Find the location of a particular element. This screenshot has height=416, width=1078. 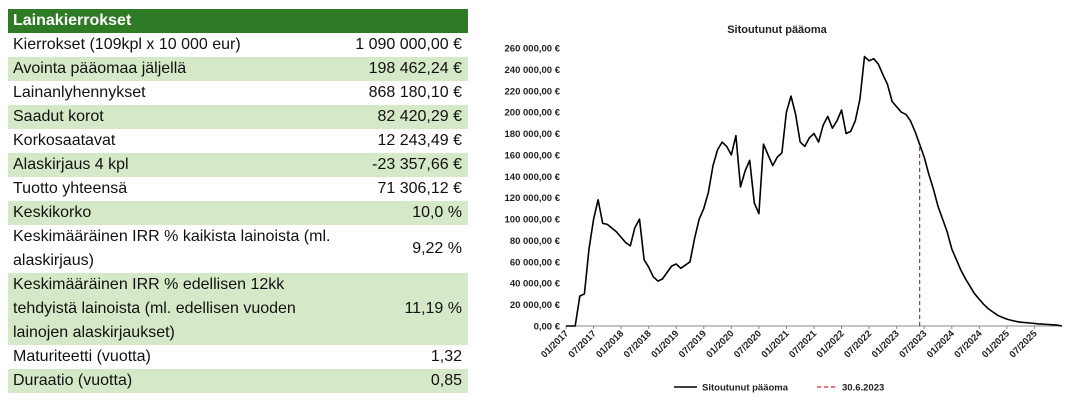

table-row: Tuotto yhteensä 71 306,12 € is located at coordinates (238, 189).